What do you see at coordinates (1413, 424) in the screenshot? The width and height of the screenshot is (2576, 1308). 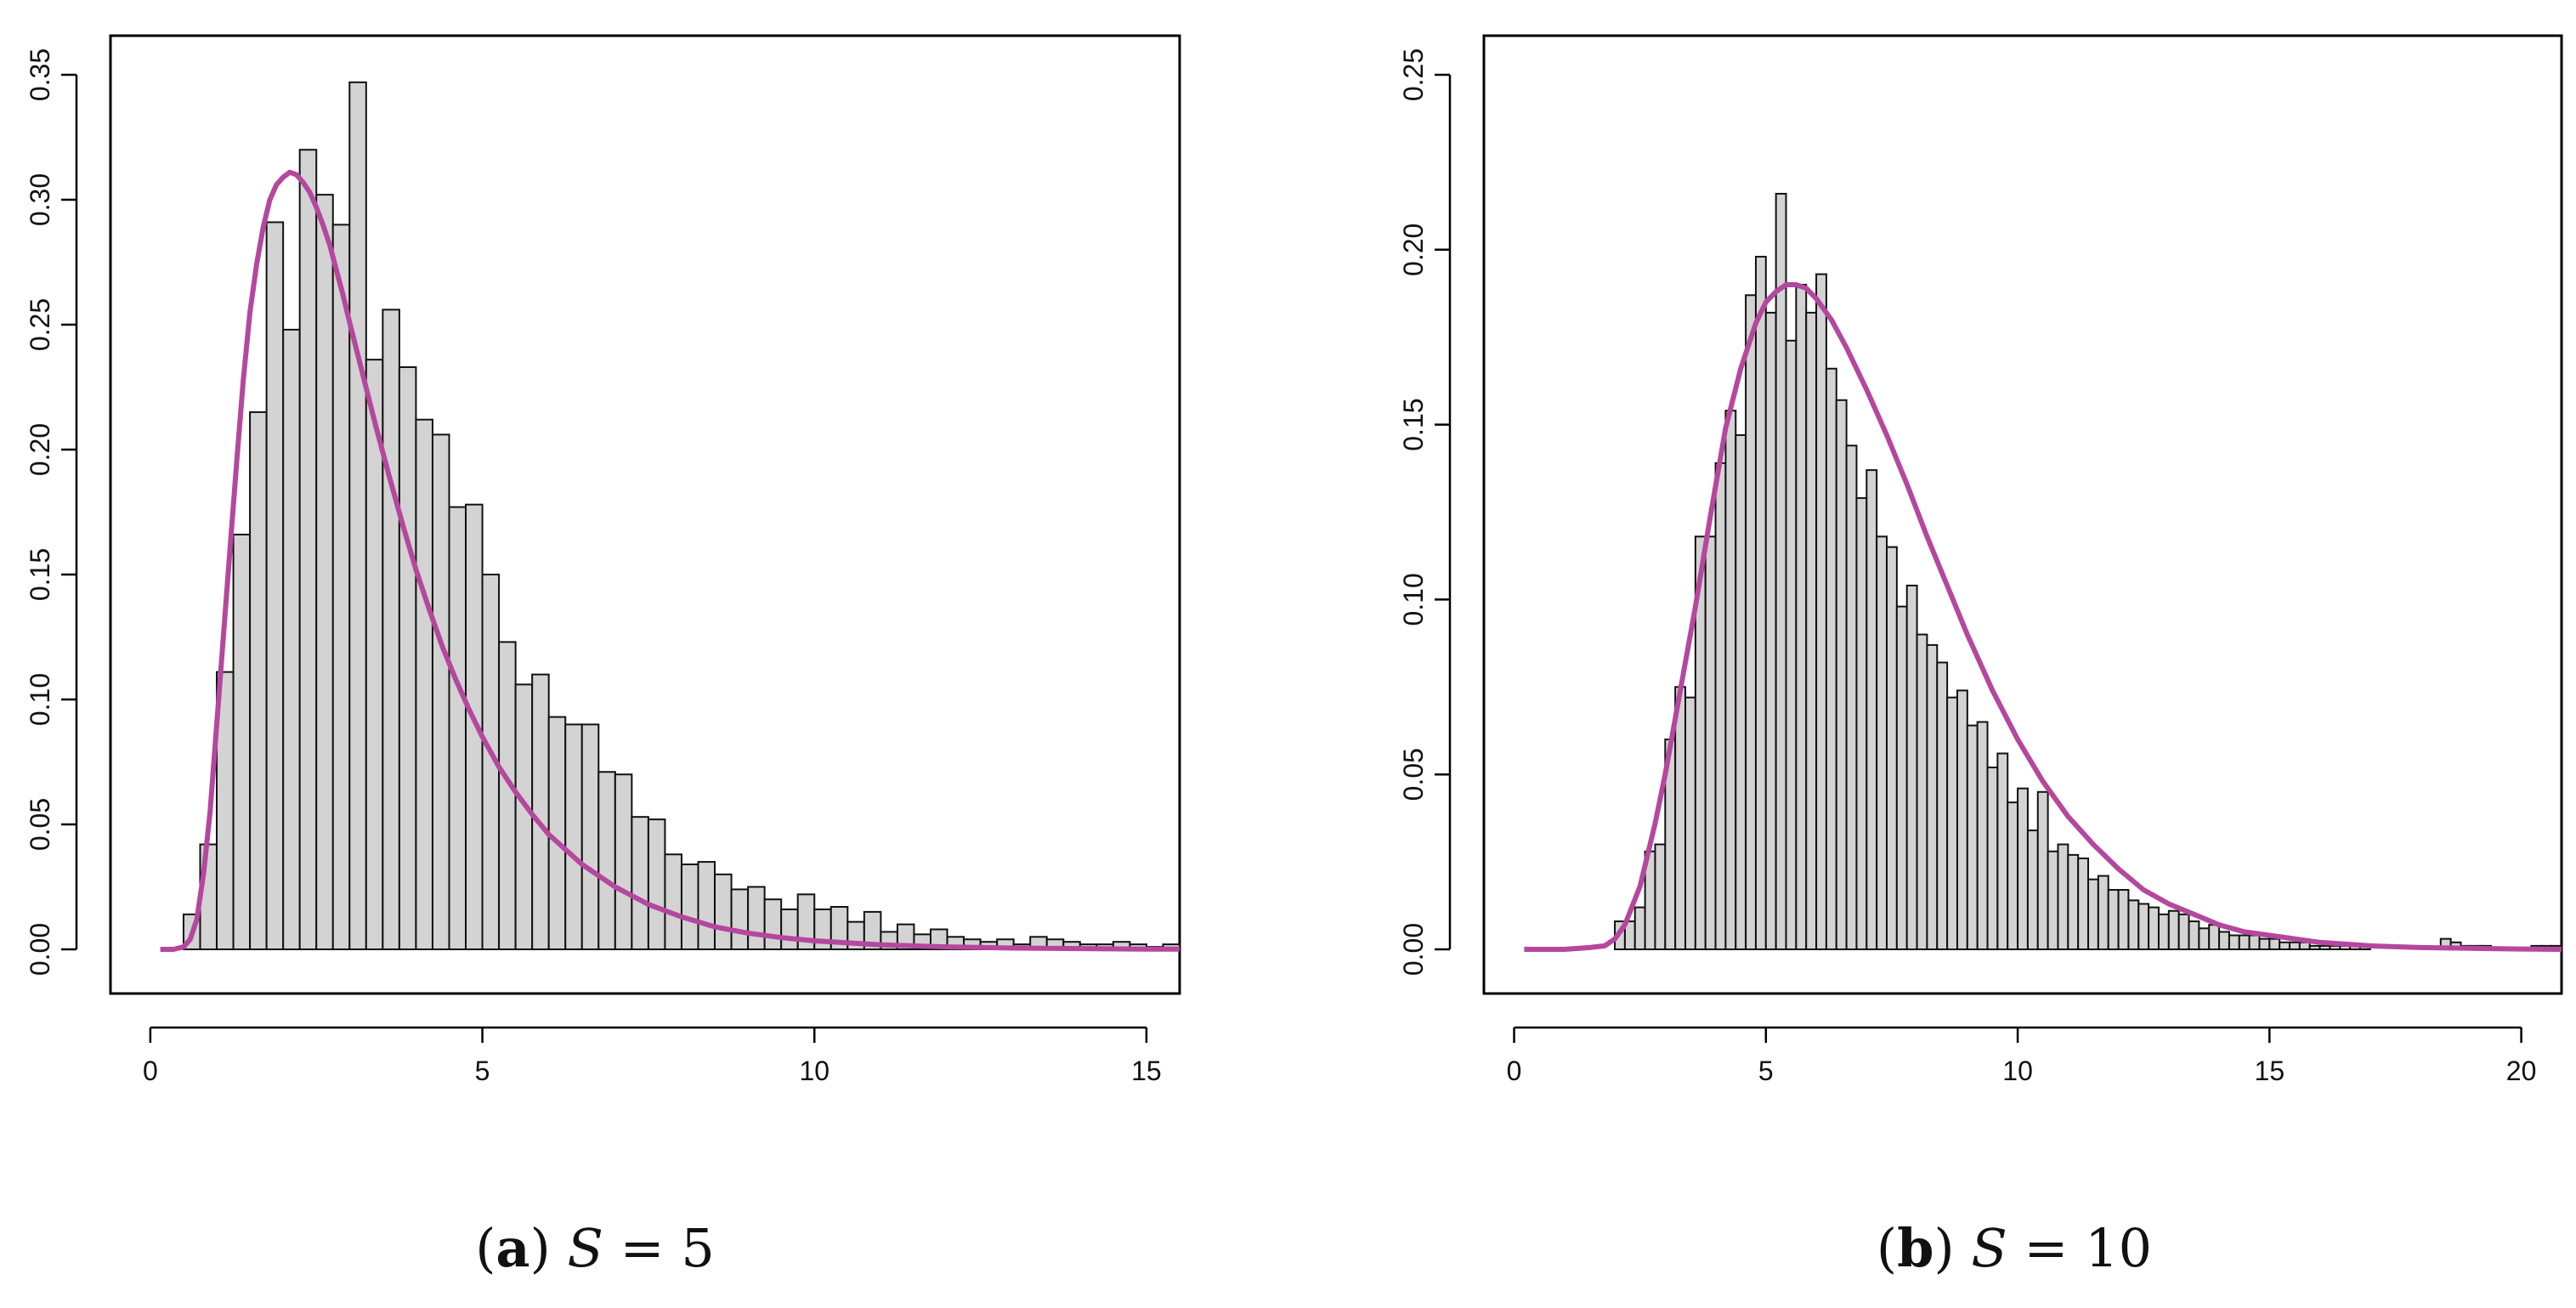 I see `y-tick-label: 0.15` at bounding box center [1413, 424].